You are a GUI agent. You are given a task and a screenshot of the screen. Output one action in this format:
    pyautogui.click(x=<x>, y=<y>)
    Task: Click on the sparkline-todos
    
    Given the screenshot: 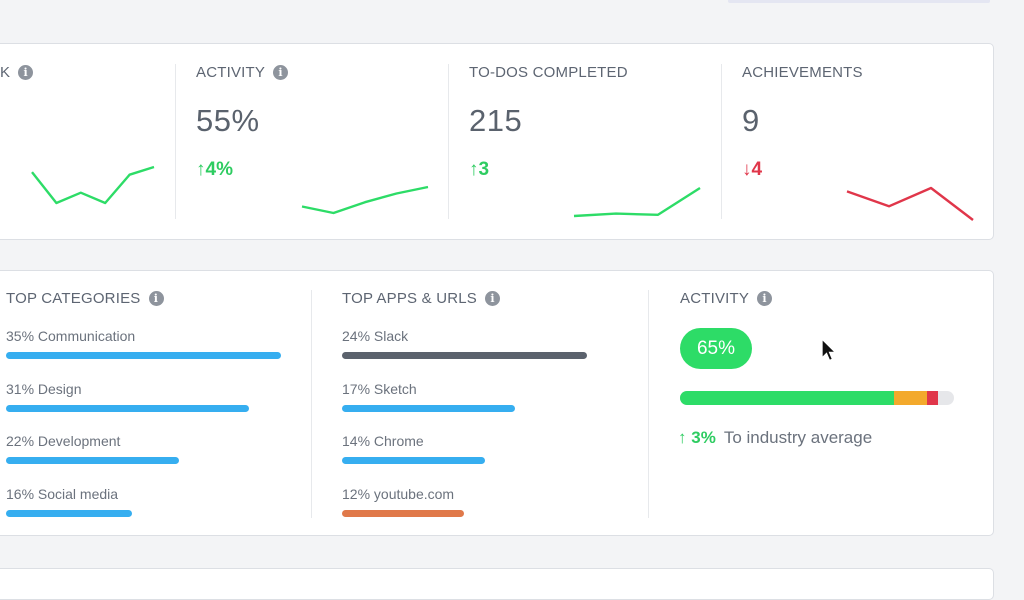 What is the action you would take?
    pyautogui.click(x=637, y=202)
    